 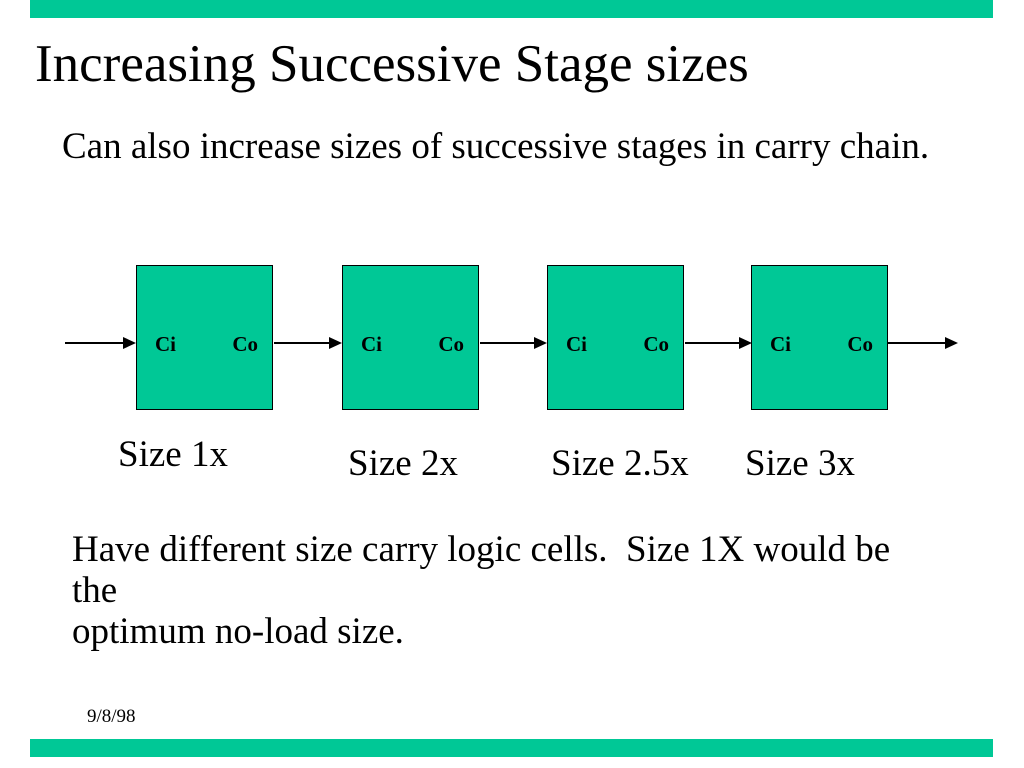 I want to click on slide-title: Increasing Successive Stage sizes, so click(x=392, y=64).